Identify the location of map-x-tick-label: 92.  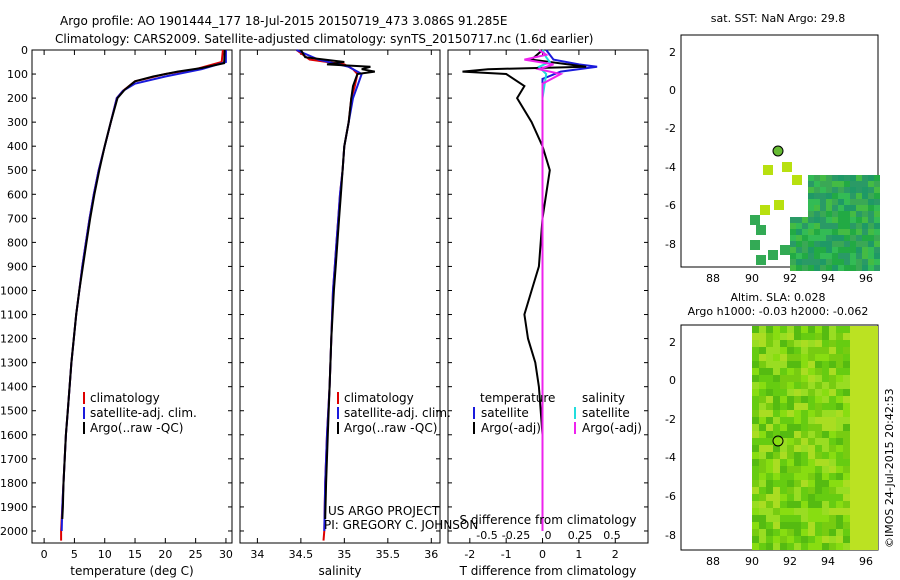
(790, 278).